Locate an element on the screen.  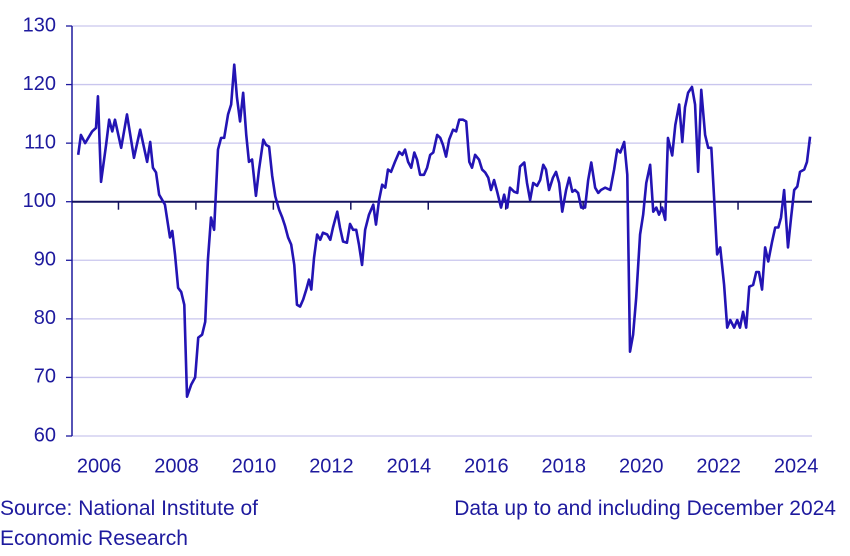
x-tick-label: 2018 is located at coordinates (564, 466).